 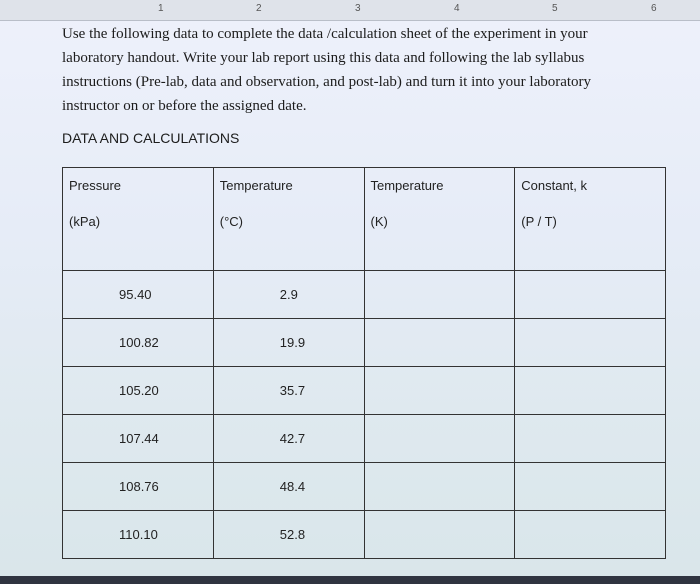 What do you see at coordinates (231, 221) in the screenshot?
I see `header-text: (°C)` at bounding box center [231, 221].